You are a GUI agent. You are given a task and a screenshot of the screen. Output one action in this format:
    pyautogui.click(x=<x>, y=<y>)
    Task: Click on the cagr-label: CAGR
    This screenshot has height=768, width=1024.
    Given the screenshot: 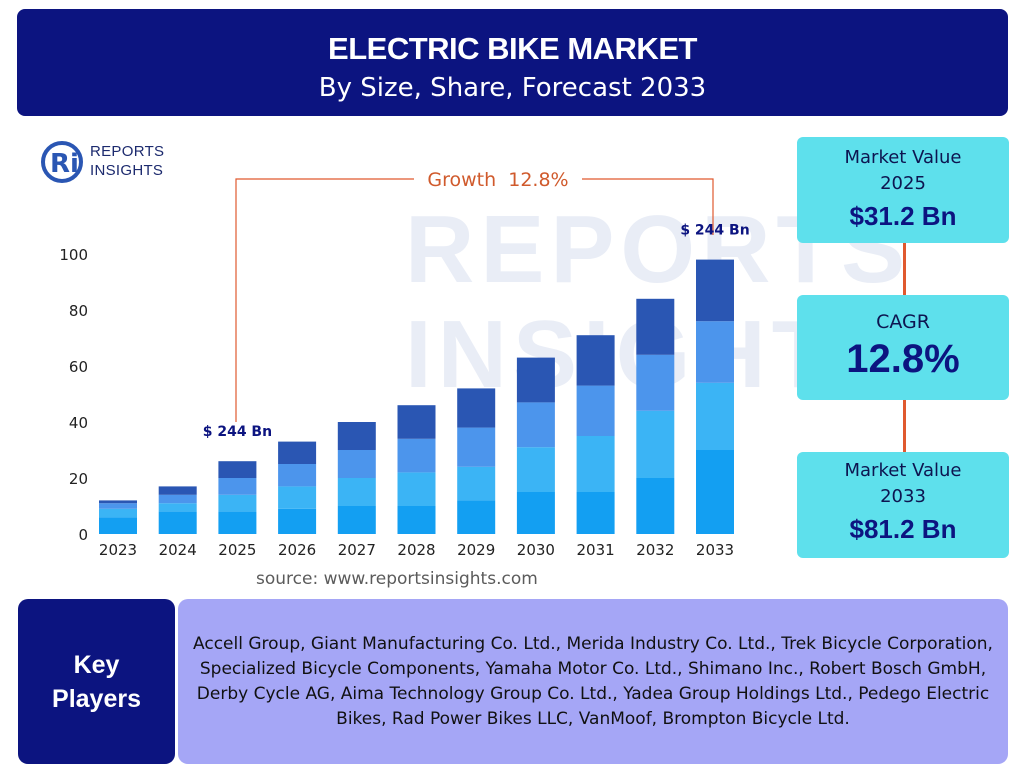 What is the action you would take?
    pyautogui.click(x=903, y=322)
    